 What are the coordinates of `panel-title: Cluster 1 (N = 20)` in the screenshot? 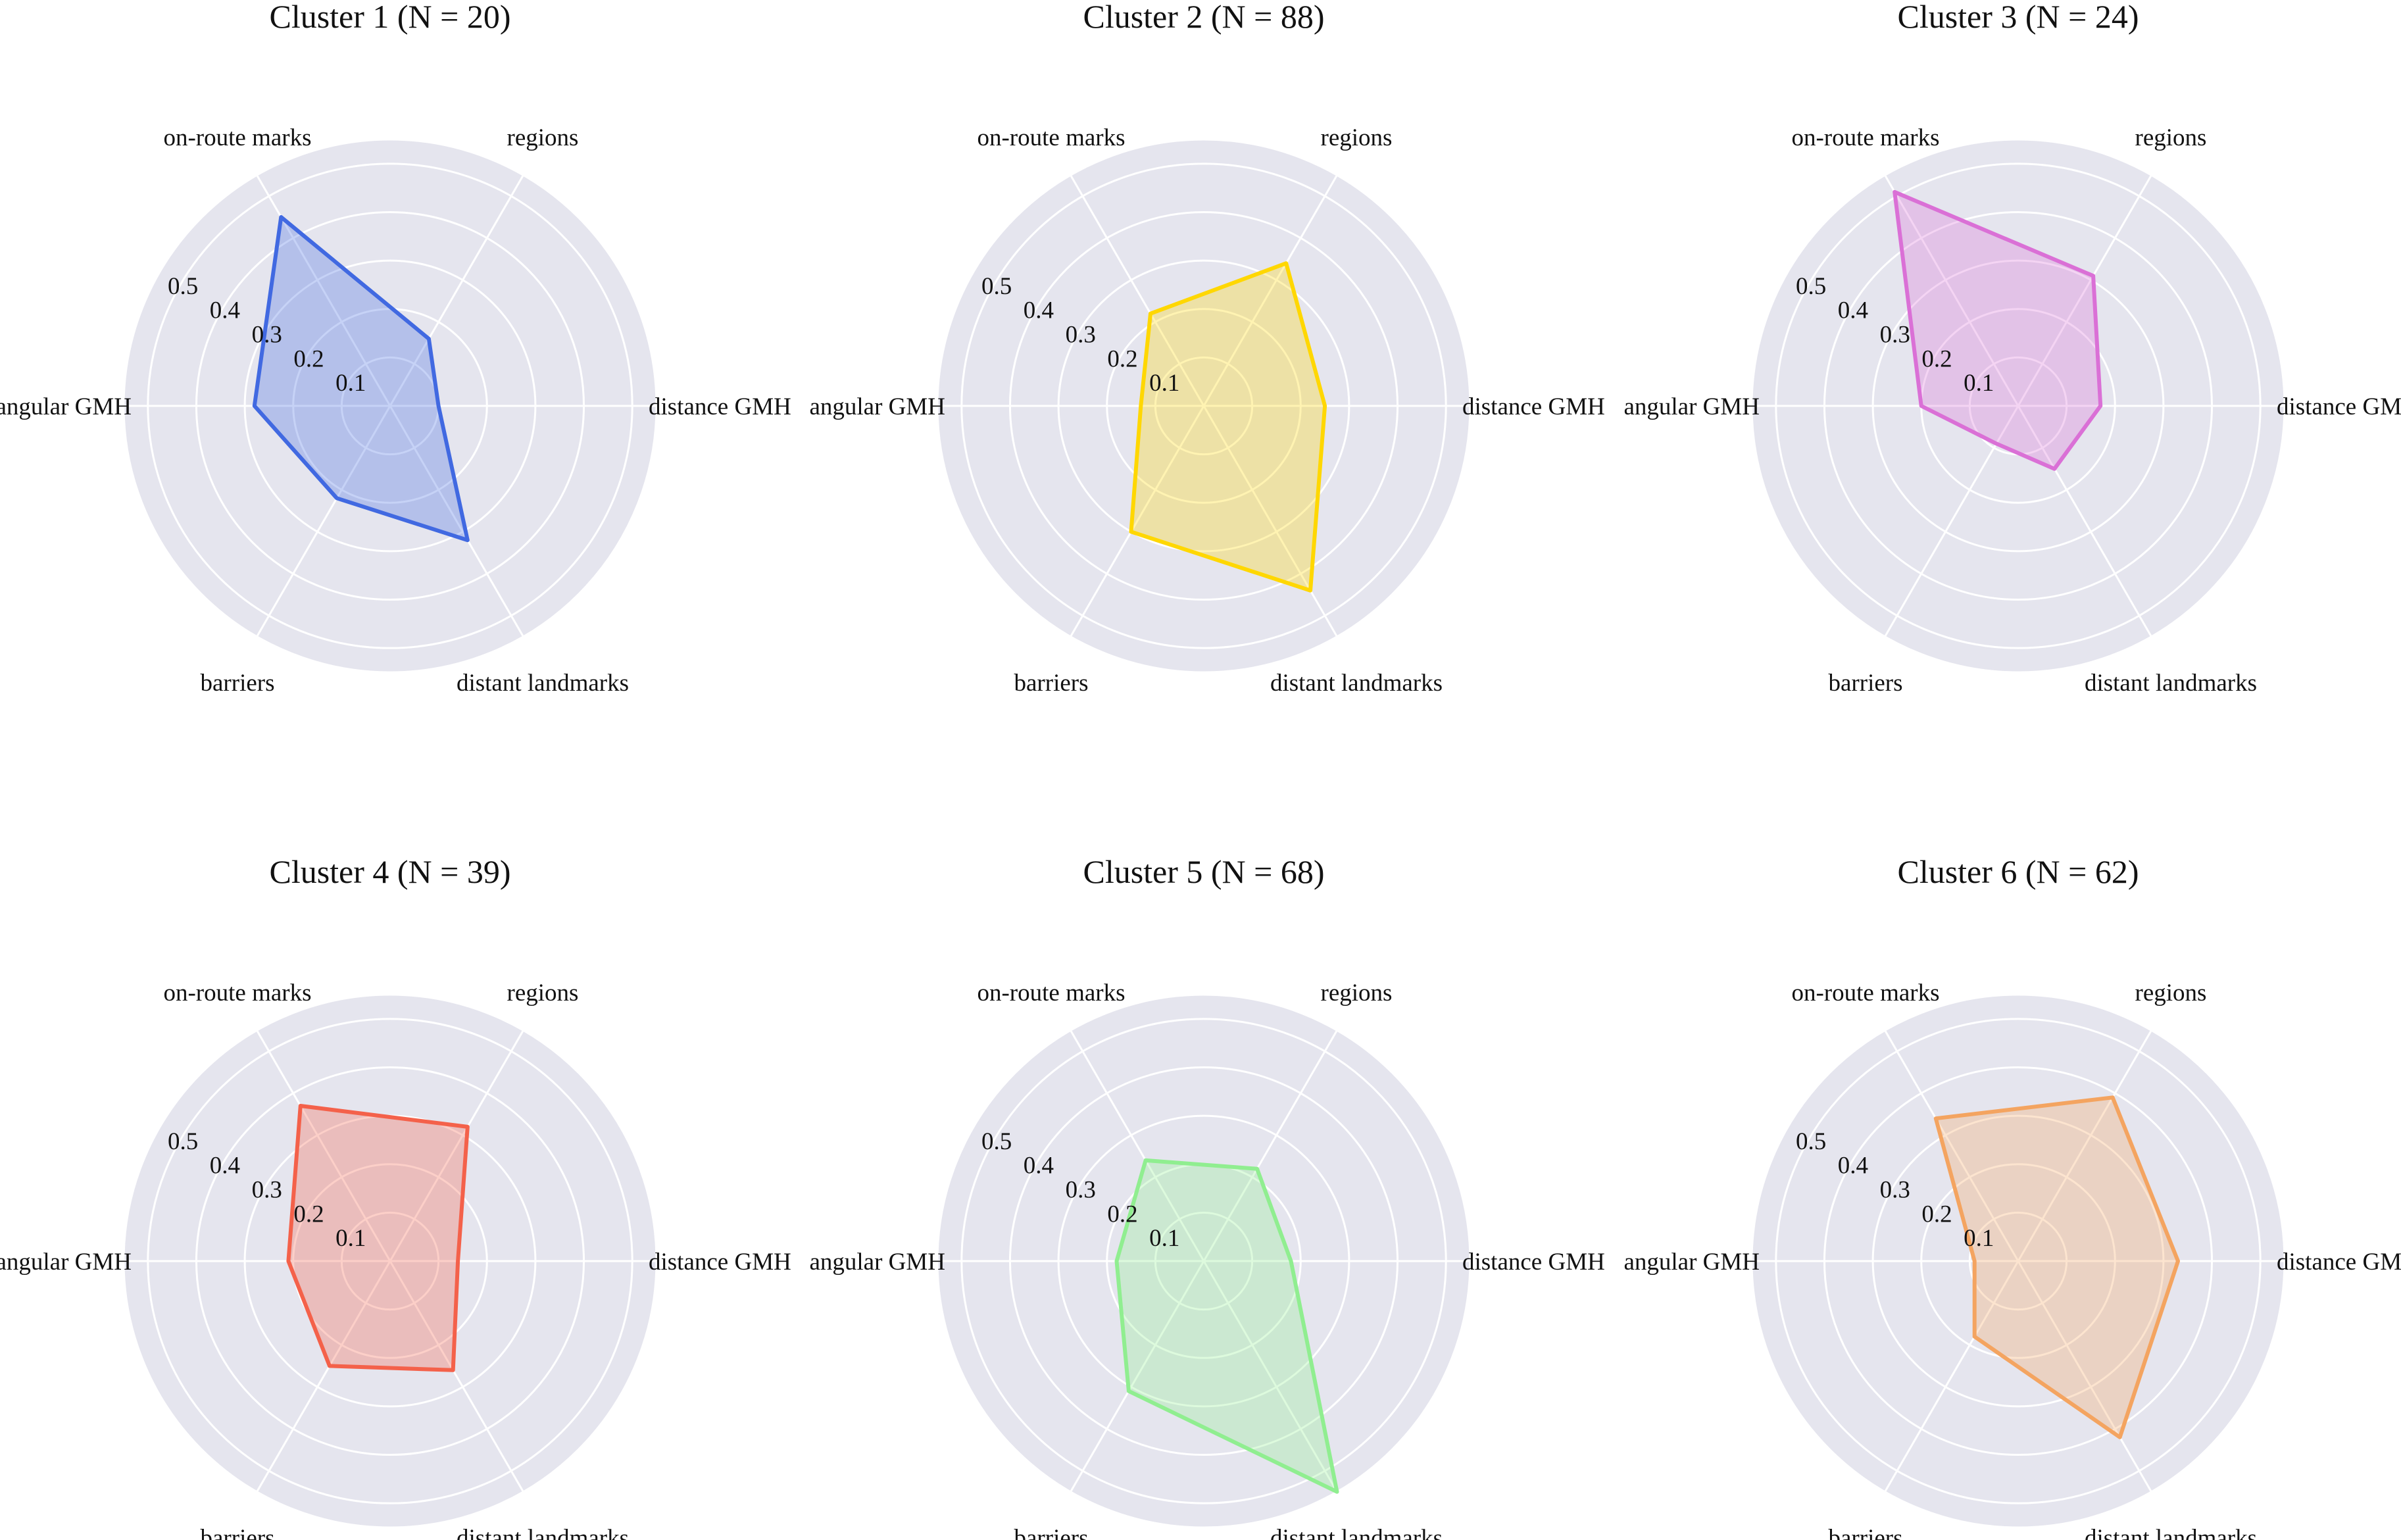 It's located at (390, 17).